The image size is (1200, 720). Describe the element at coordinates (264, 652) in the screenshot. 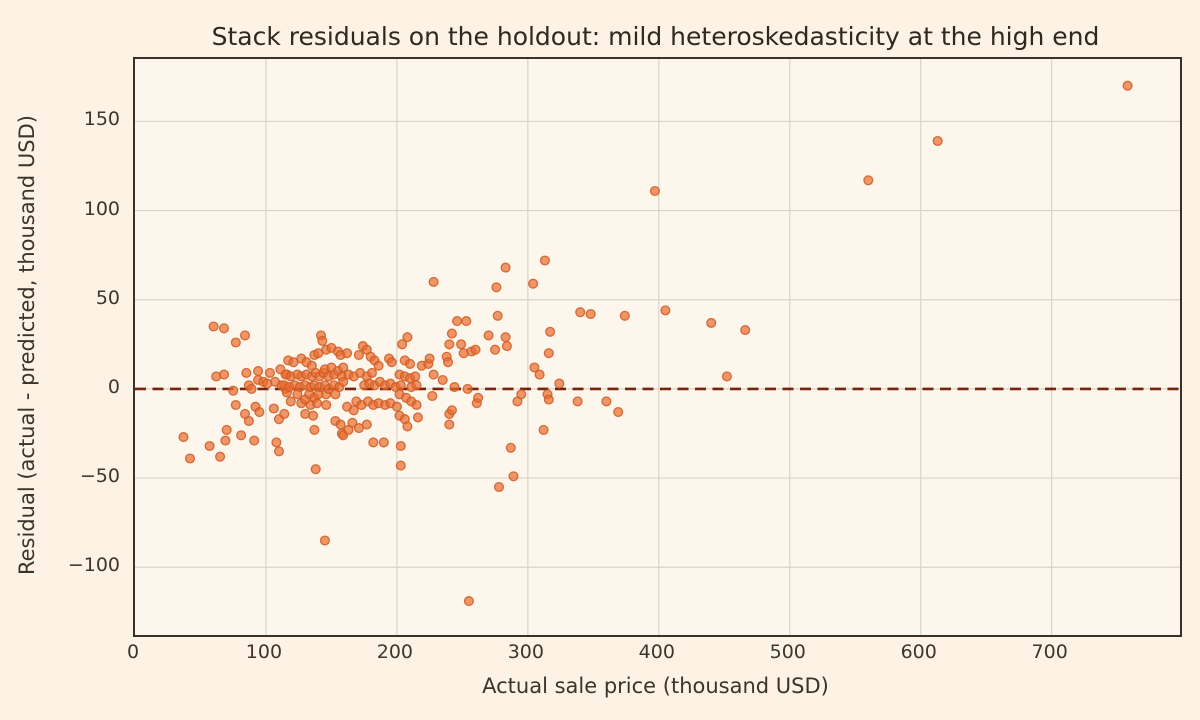

I see `x-tick-label: 100` at that location.